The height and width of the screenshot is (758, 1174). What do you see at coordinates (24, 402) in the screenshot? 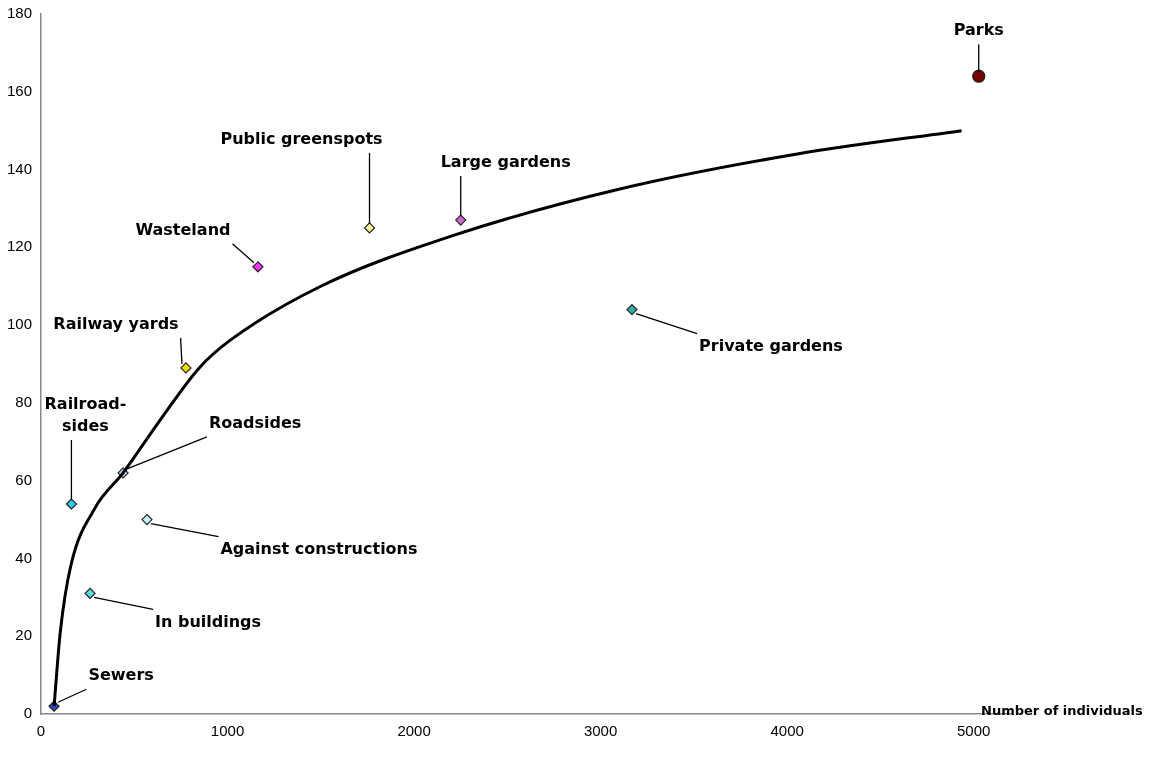
I see `y-tick-label: 80` at bounding box center [24, 402].